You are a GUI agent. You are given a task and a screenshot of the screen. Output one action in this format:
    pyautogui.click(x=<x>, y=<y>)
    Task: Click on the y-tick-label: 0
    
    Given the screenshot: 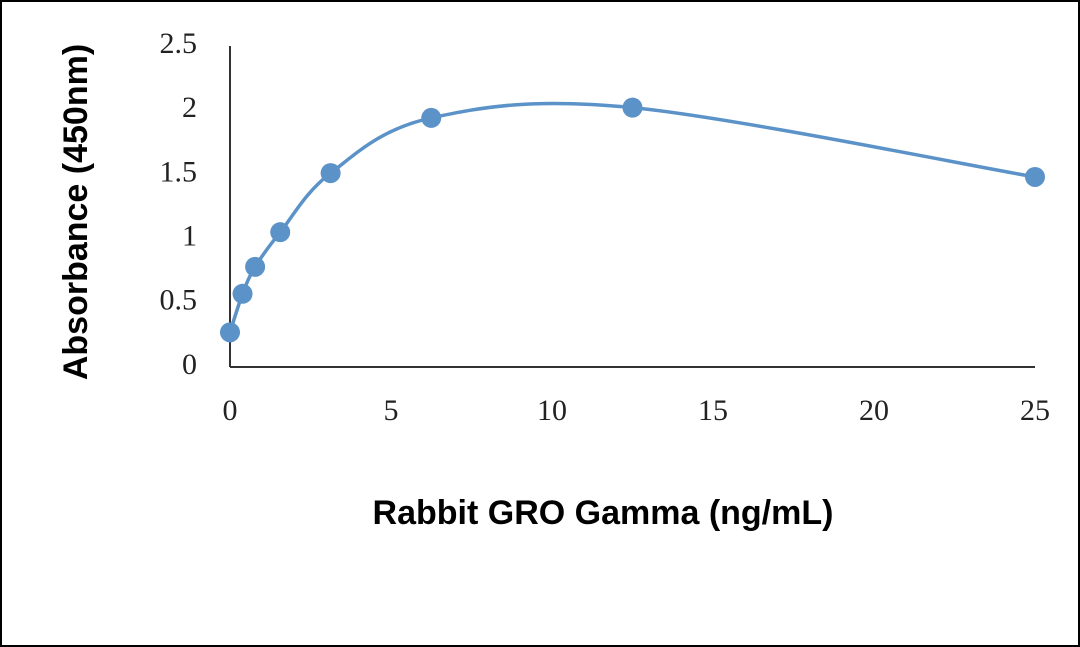 What is the action you would take?
    pyautogui.click(x=189, y=364)
    